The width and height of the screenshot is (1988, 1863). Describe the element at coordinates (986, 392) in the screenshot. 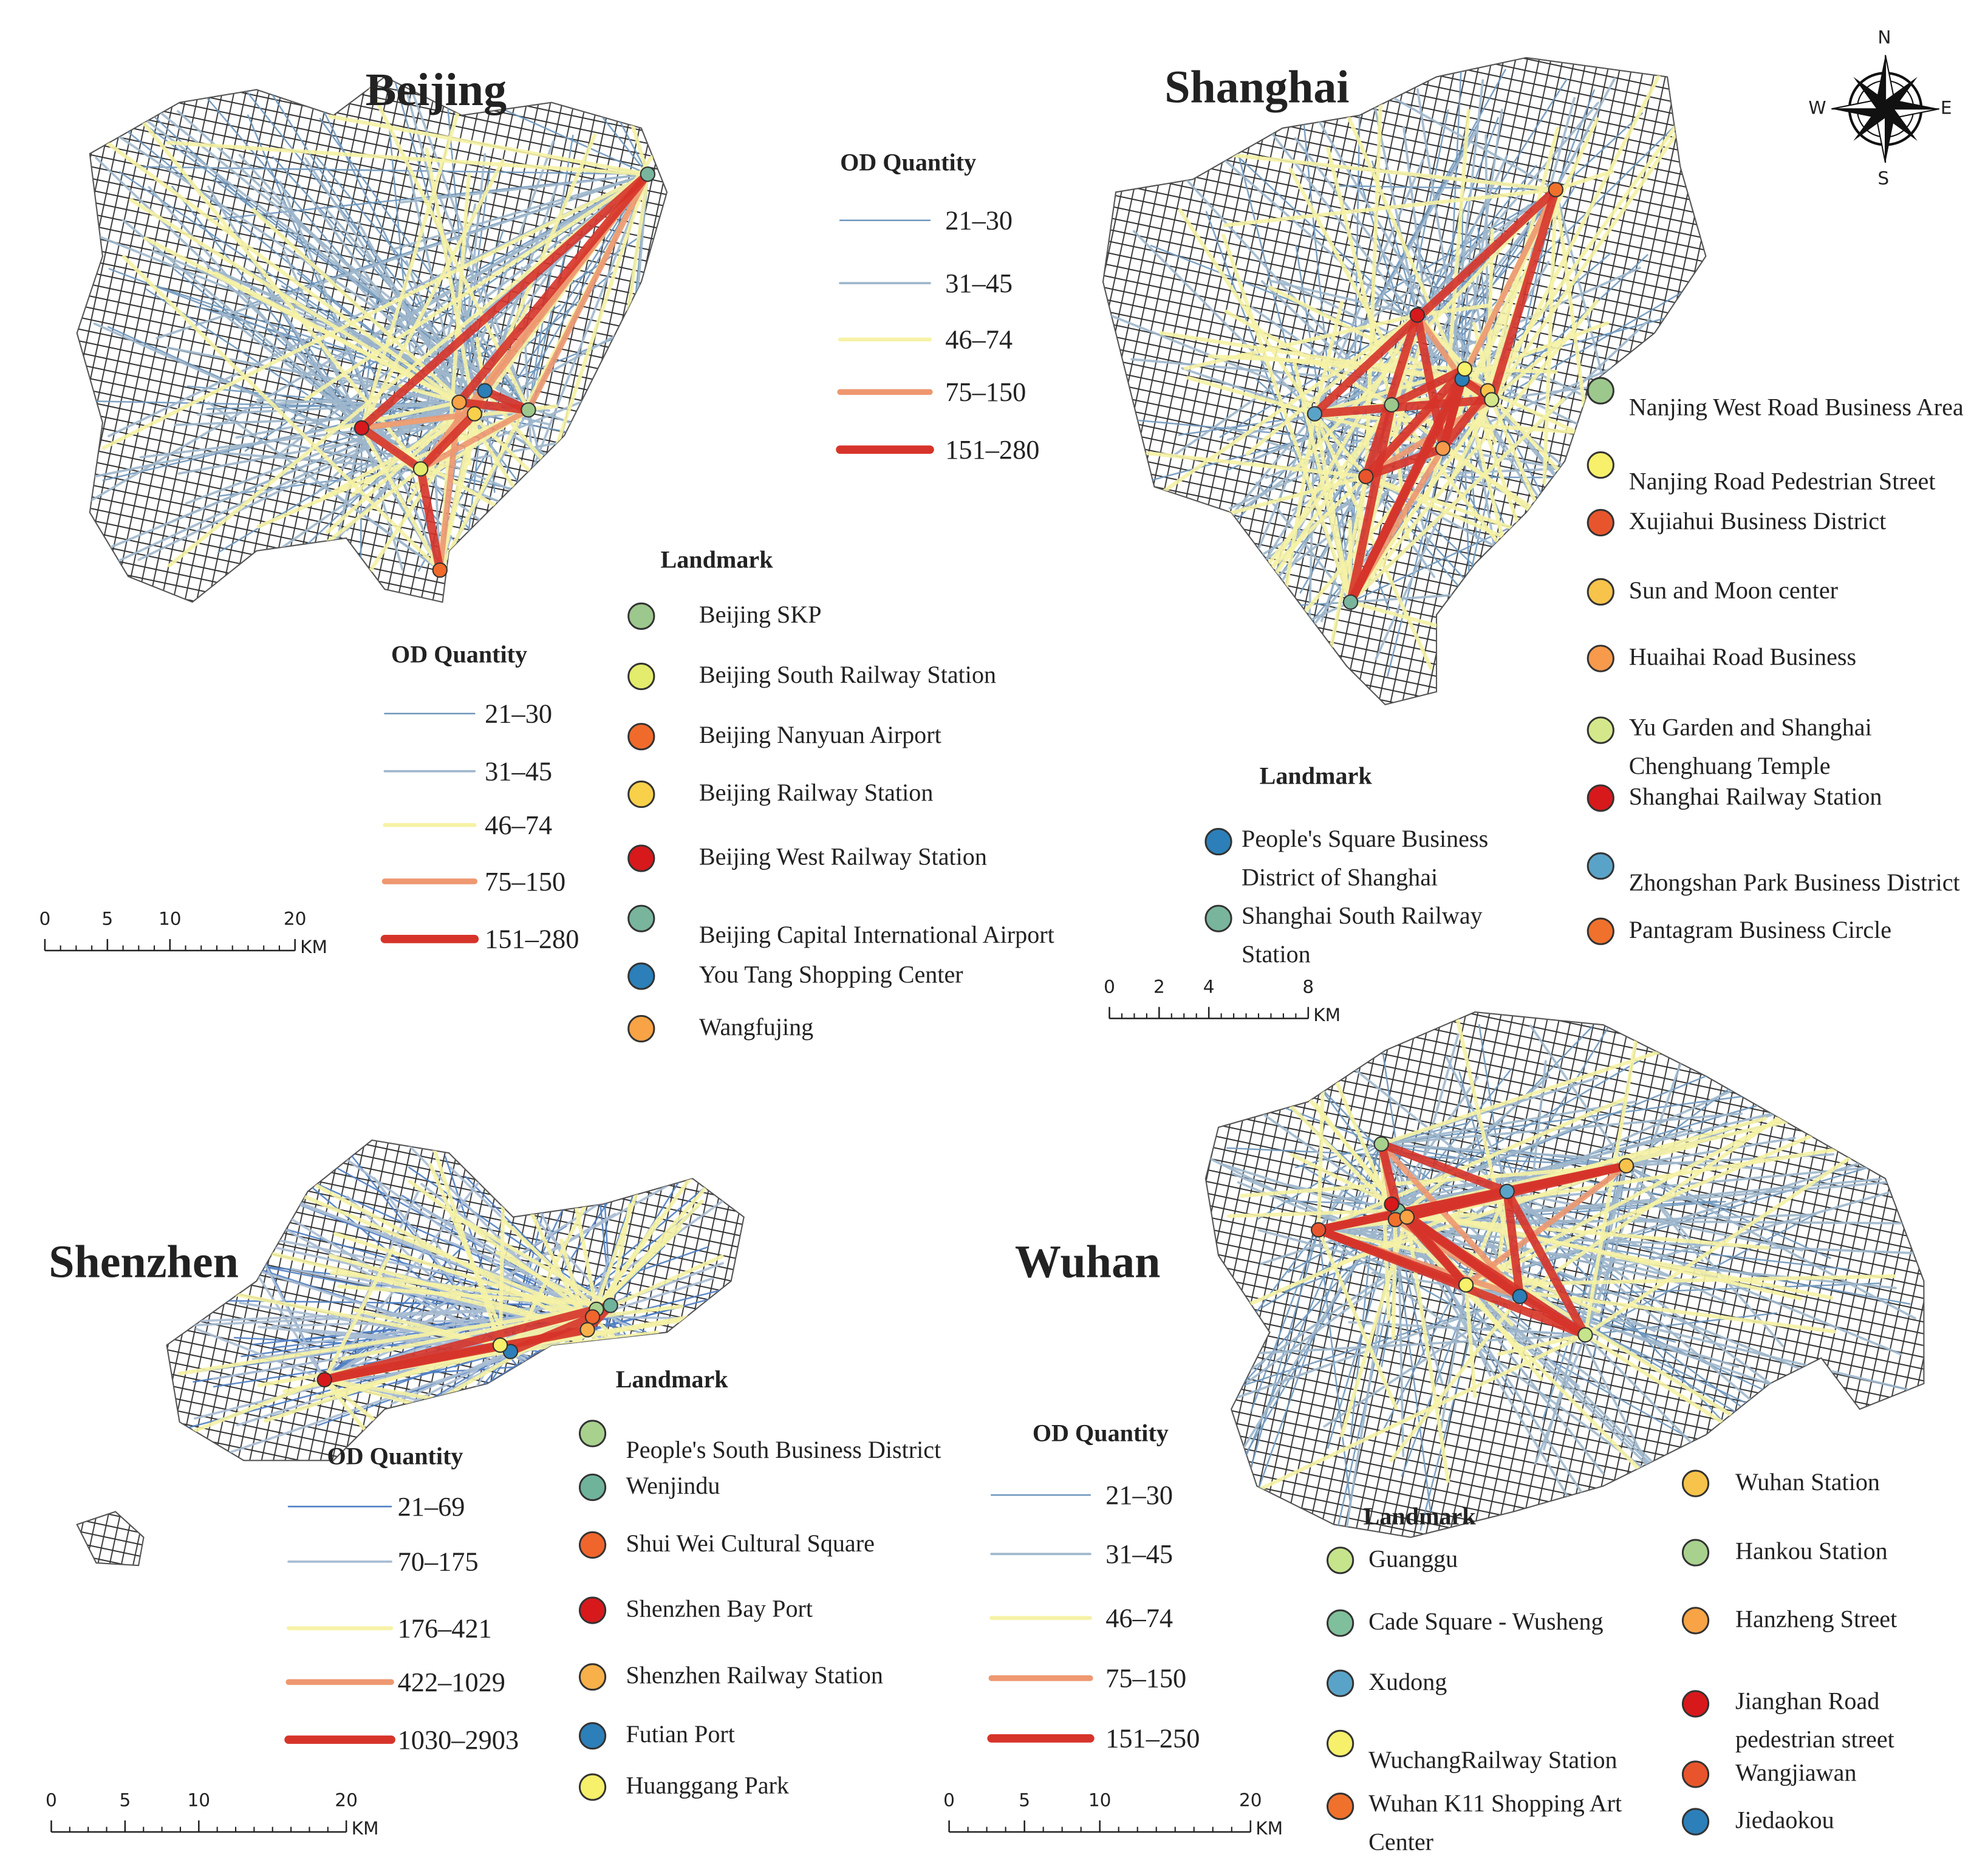

I see `od-legend-label: 75–150` at that location.